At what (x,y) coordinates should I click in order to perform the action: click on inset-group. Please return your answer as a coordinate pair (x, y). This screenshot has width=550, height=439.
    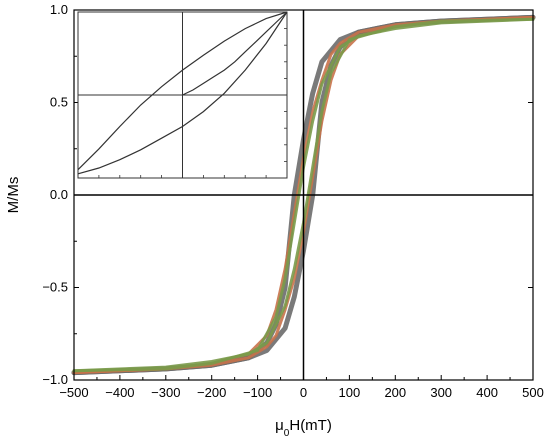
    Looking at the image, I should click on (182, 95).